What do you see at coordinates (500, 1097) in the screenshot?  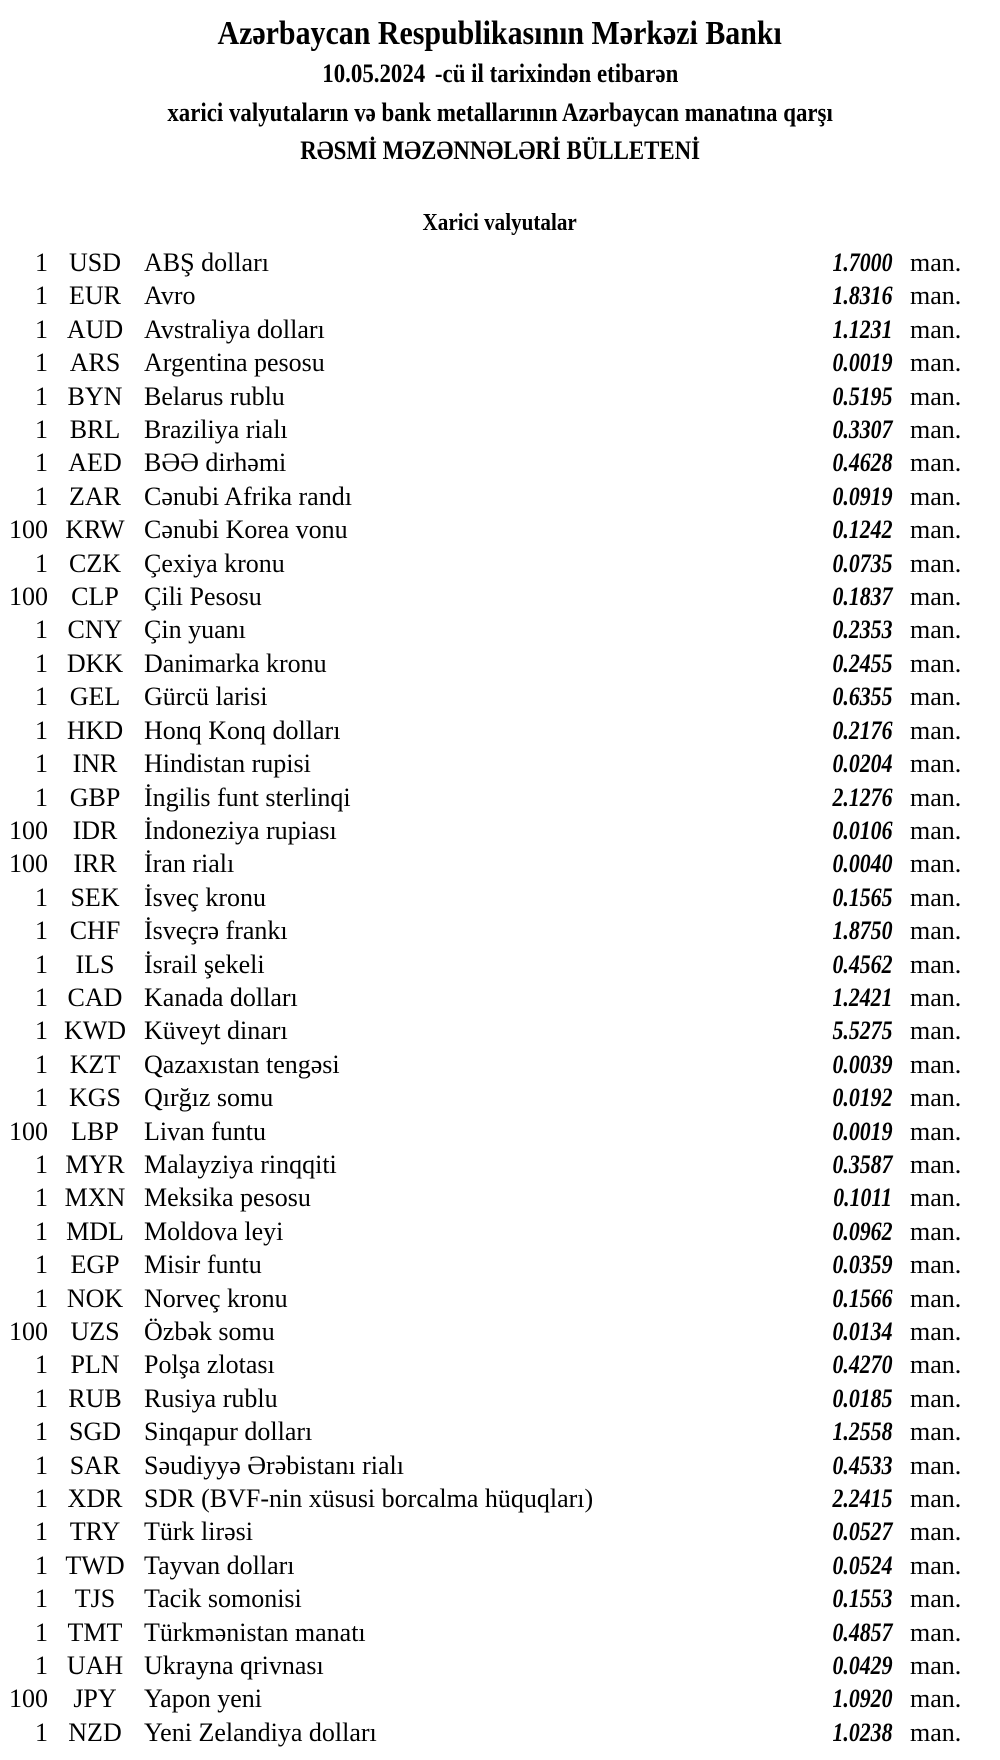 I see `rate-row: 1 KGS Qırğız somu 0.0192 man.` at bounding box center [500, 1097].